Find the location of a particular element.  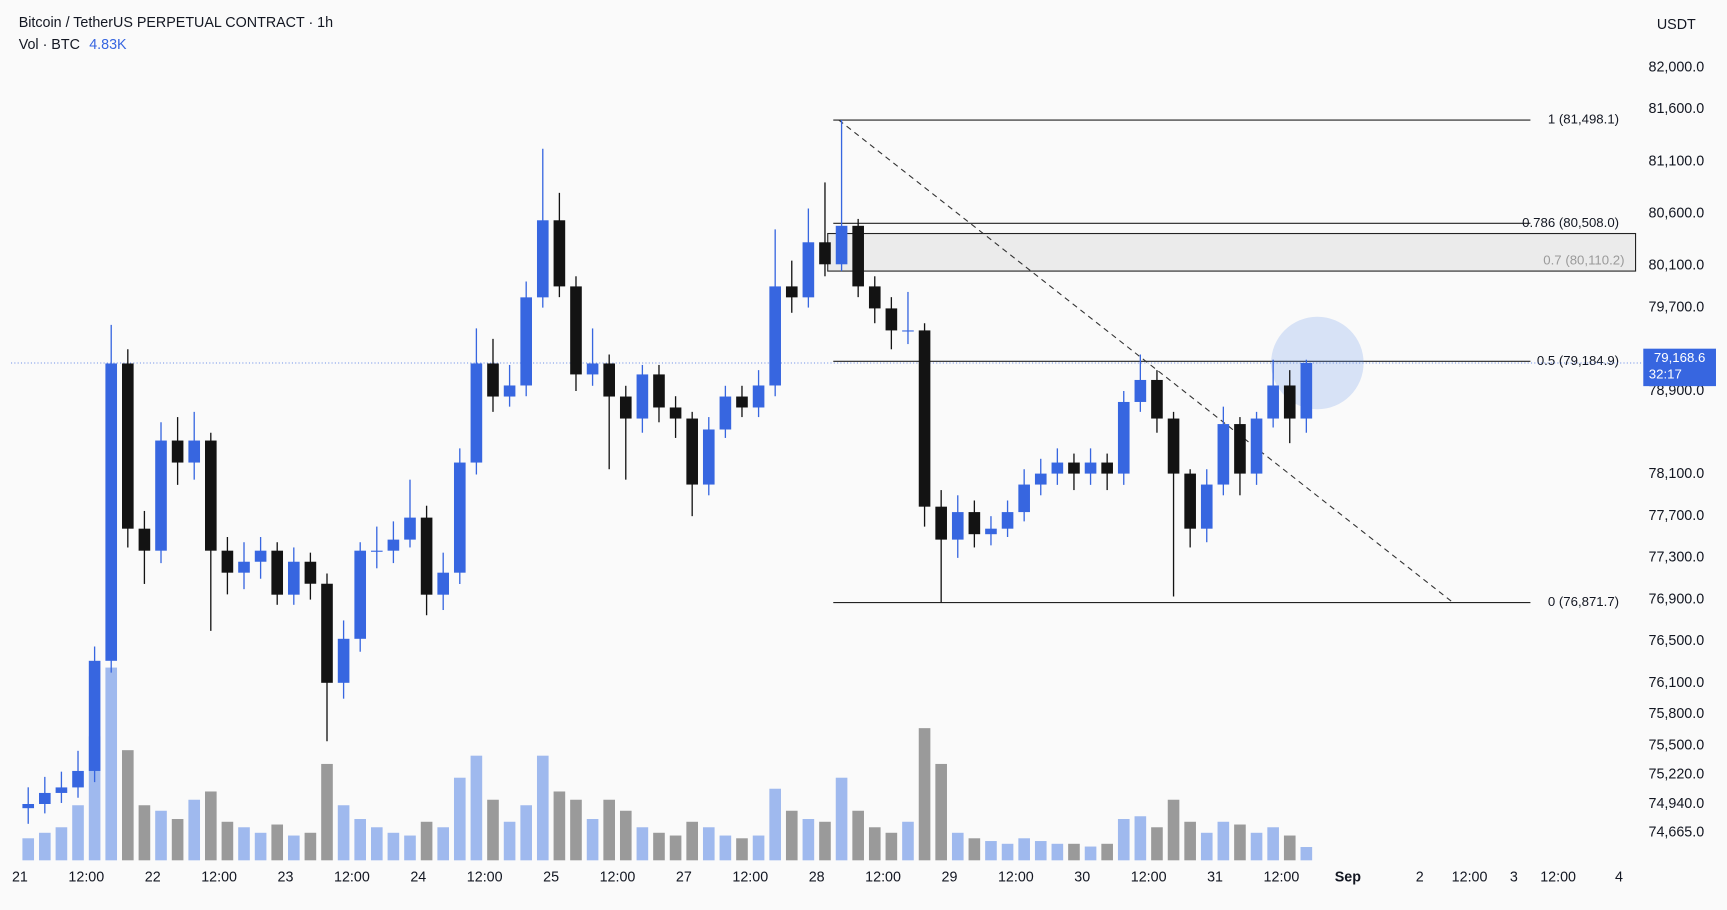

fib-zone-label: 0.7 (80,110.2) is located at coordinates (1583, 260).